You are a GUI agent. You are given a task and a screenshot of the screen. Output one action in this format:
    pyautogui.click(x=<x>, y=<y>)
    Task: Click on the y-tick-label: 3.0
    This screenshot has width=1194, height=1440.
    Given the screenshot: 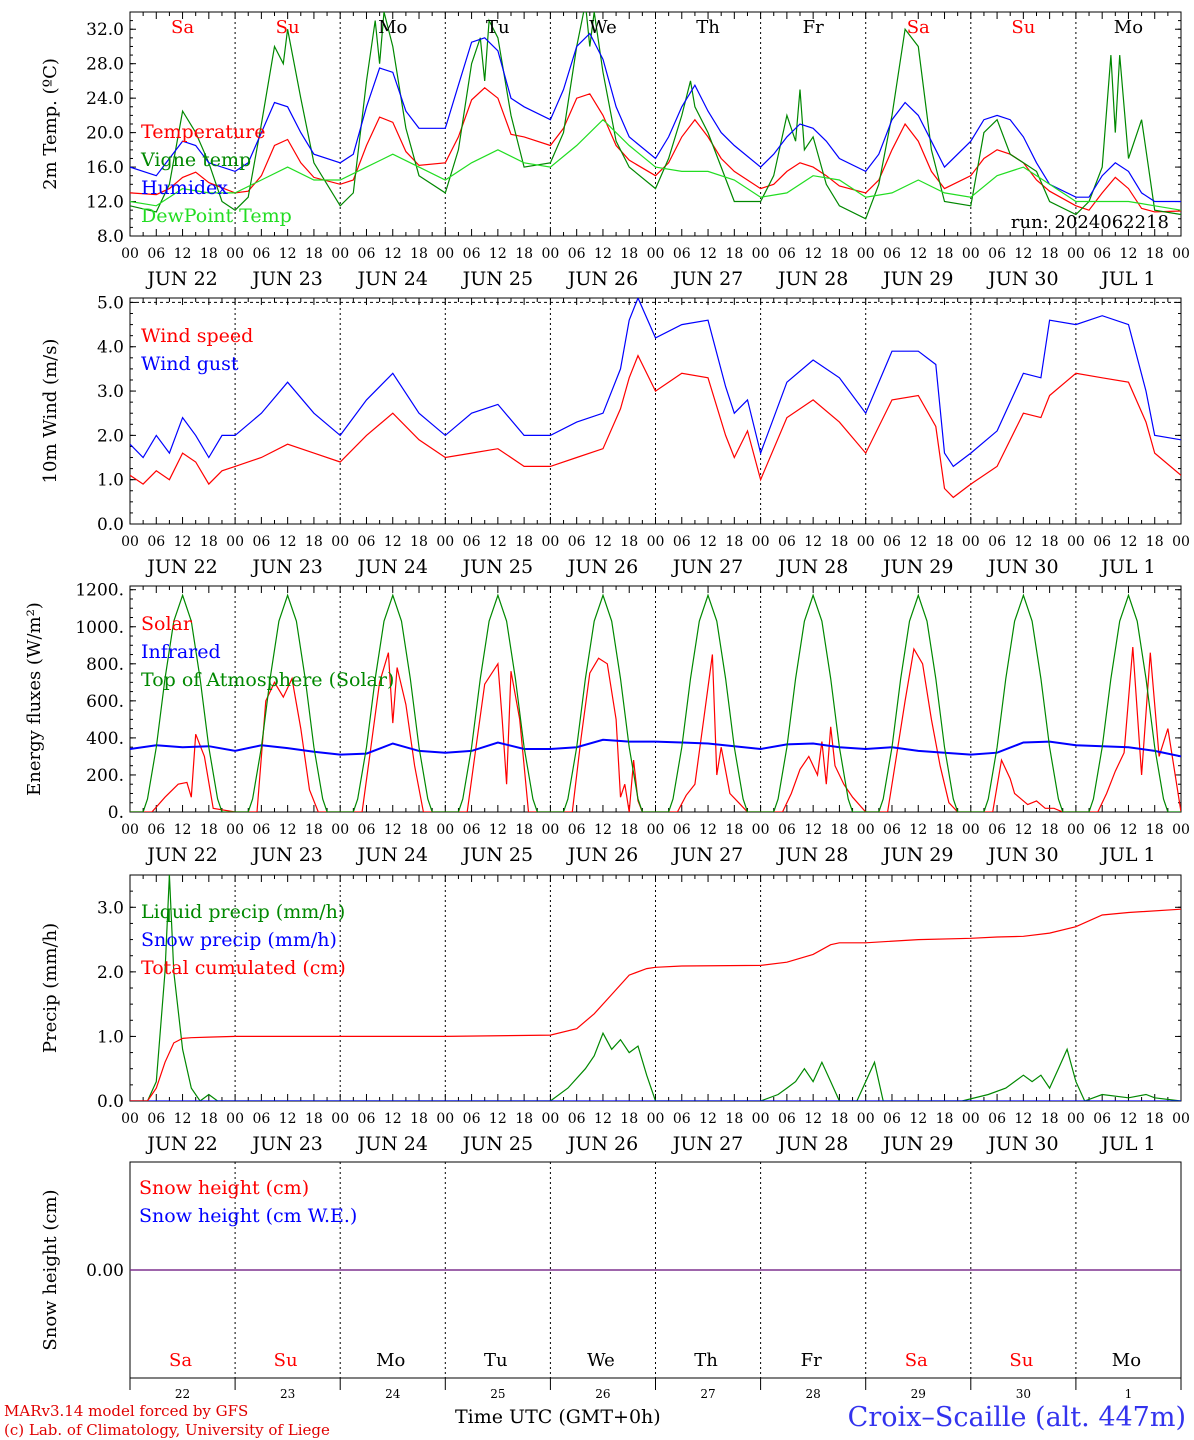 What is the action you would take?
    pyautogui.click(x=110, y=908)
    